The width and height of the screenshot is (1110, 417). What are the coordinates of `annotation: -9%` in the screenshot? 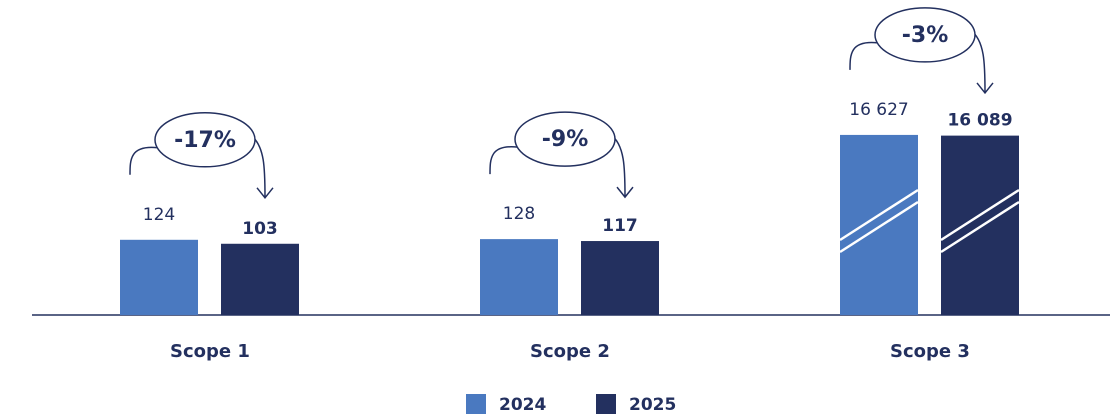 It's located at (565, 139).